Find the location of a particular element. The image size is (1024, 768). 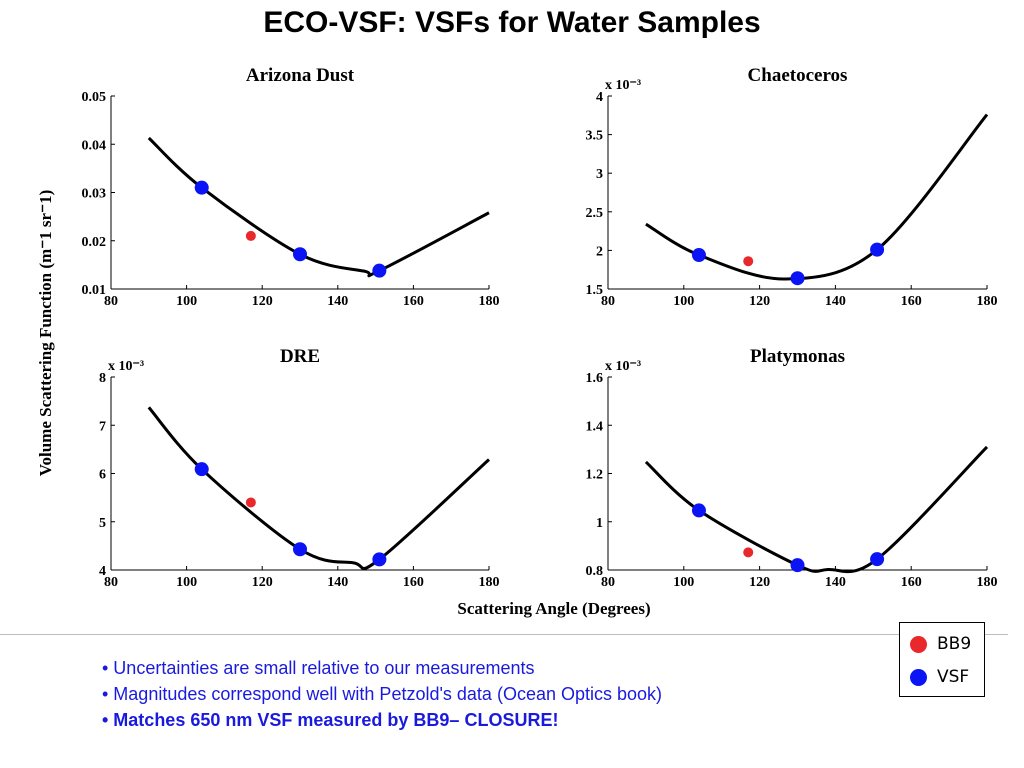

y-tick-label: 0.02 is located at coordinates (94, 242).